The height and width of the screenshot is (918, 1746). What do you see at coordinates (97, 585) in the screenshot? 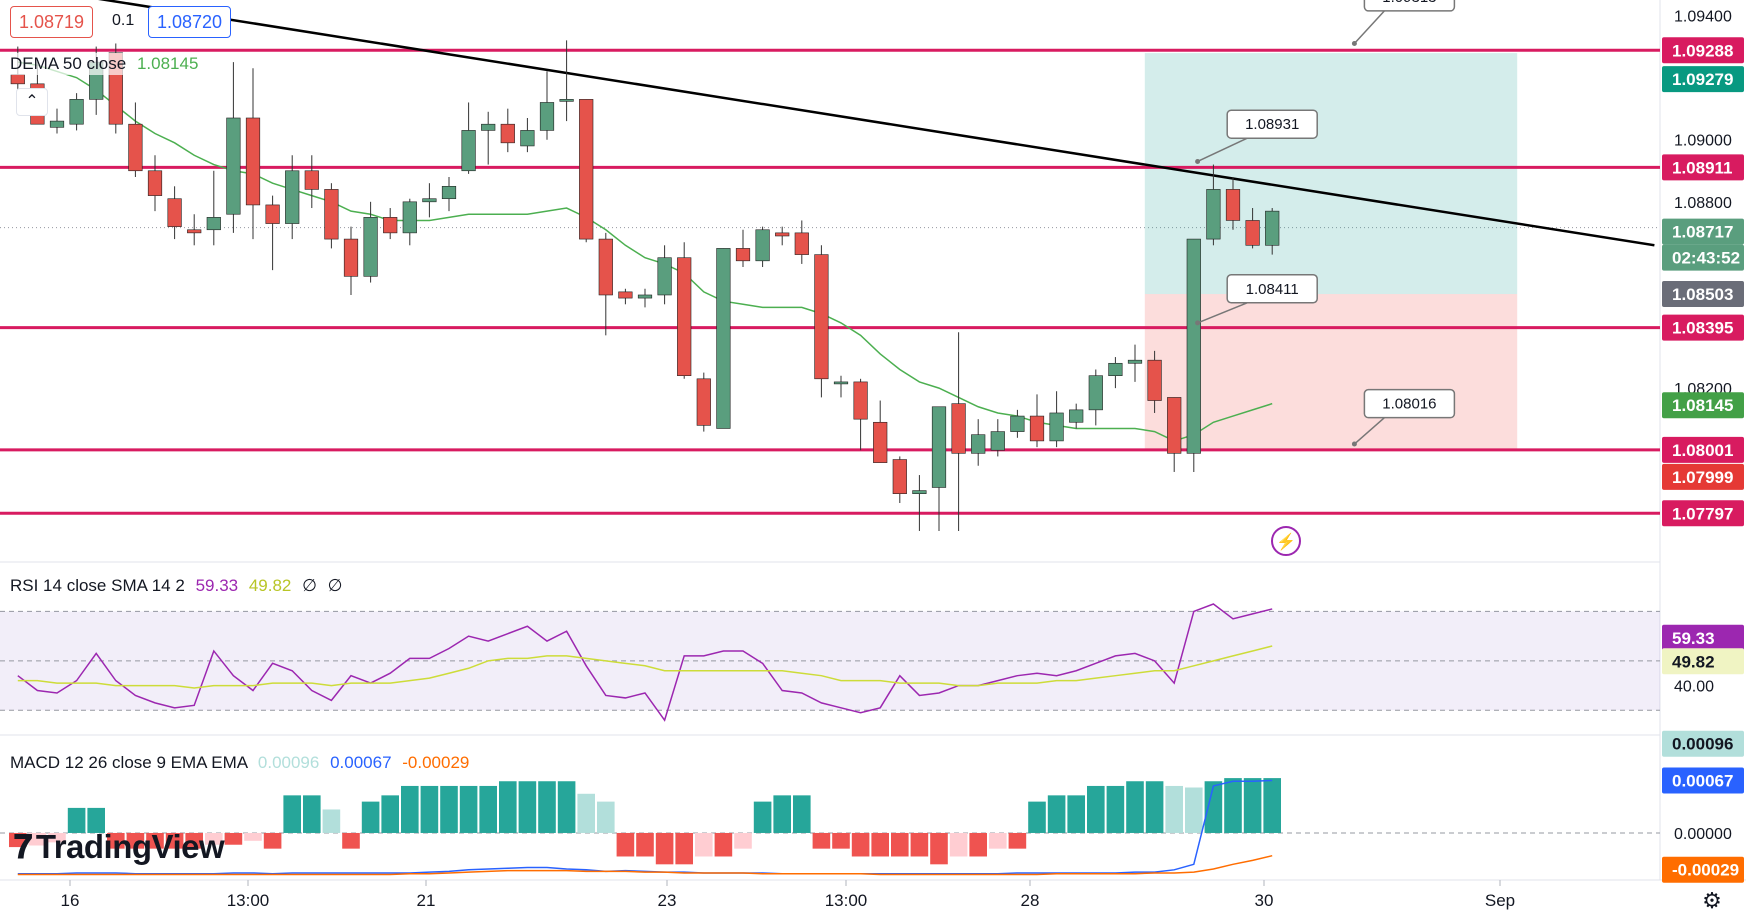
I see `rsi-legend-label: RSI 14 close SMA 14 2` at bounding box center [97, 585].